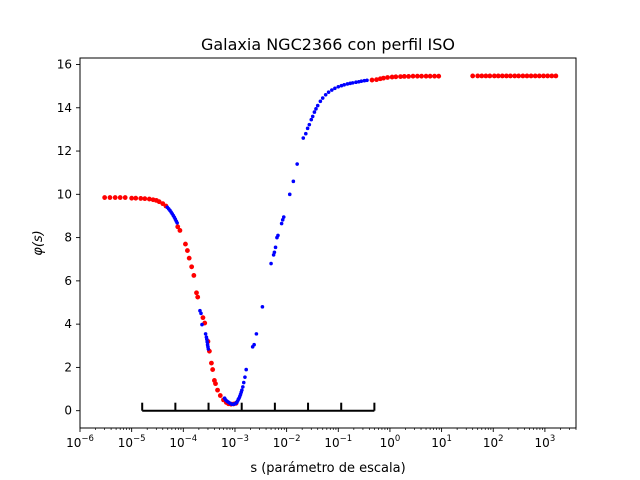 This screenshot has width=640, height=480. I want to click on y-tick-label: 16, so click(64, 64).